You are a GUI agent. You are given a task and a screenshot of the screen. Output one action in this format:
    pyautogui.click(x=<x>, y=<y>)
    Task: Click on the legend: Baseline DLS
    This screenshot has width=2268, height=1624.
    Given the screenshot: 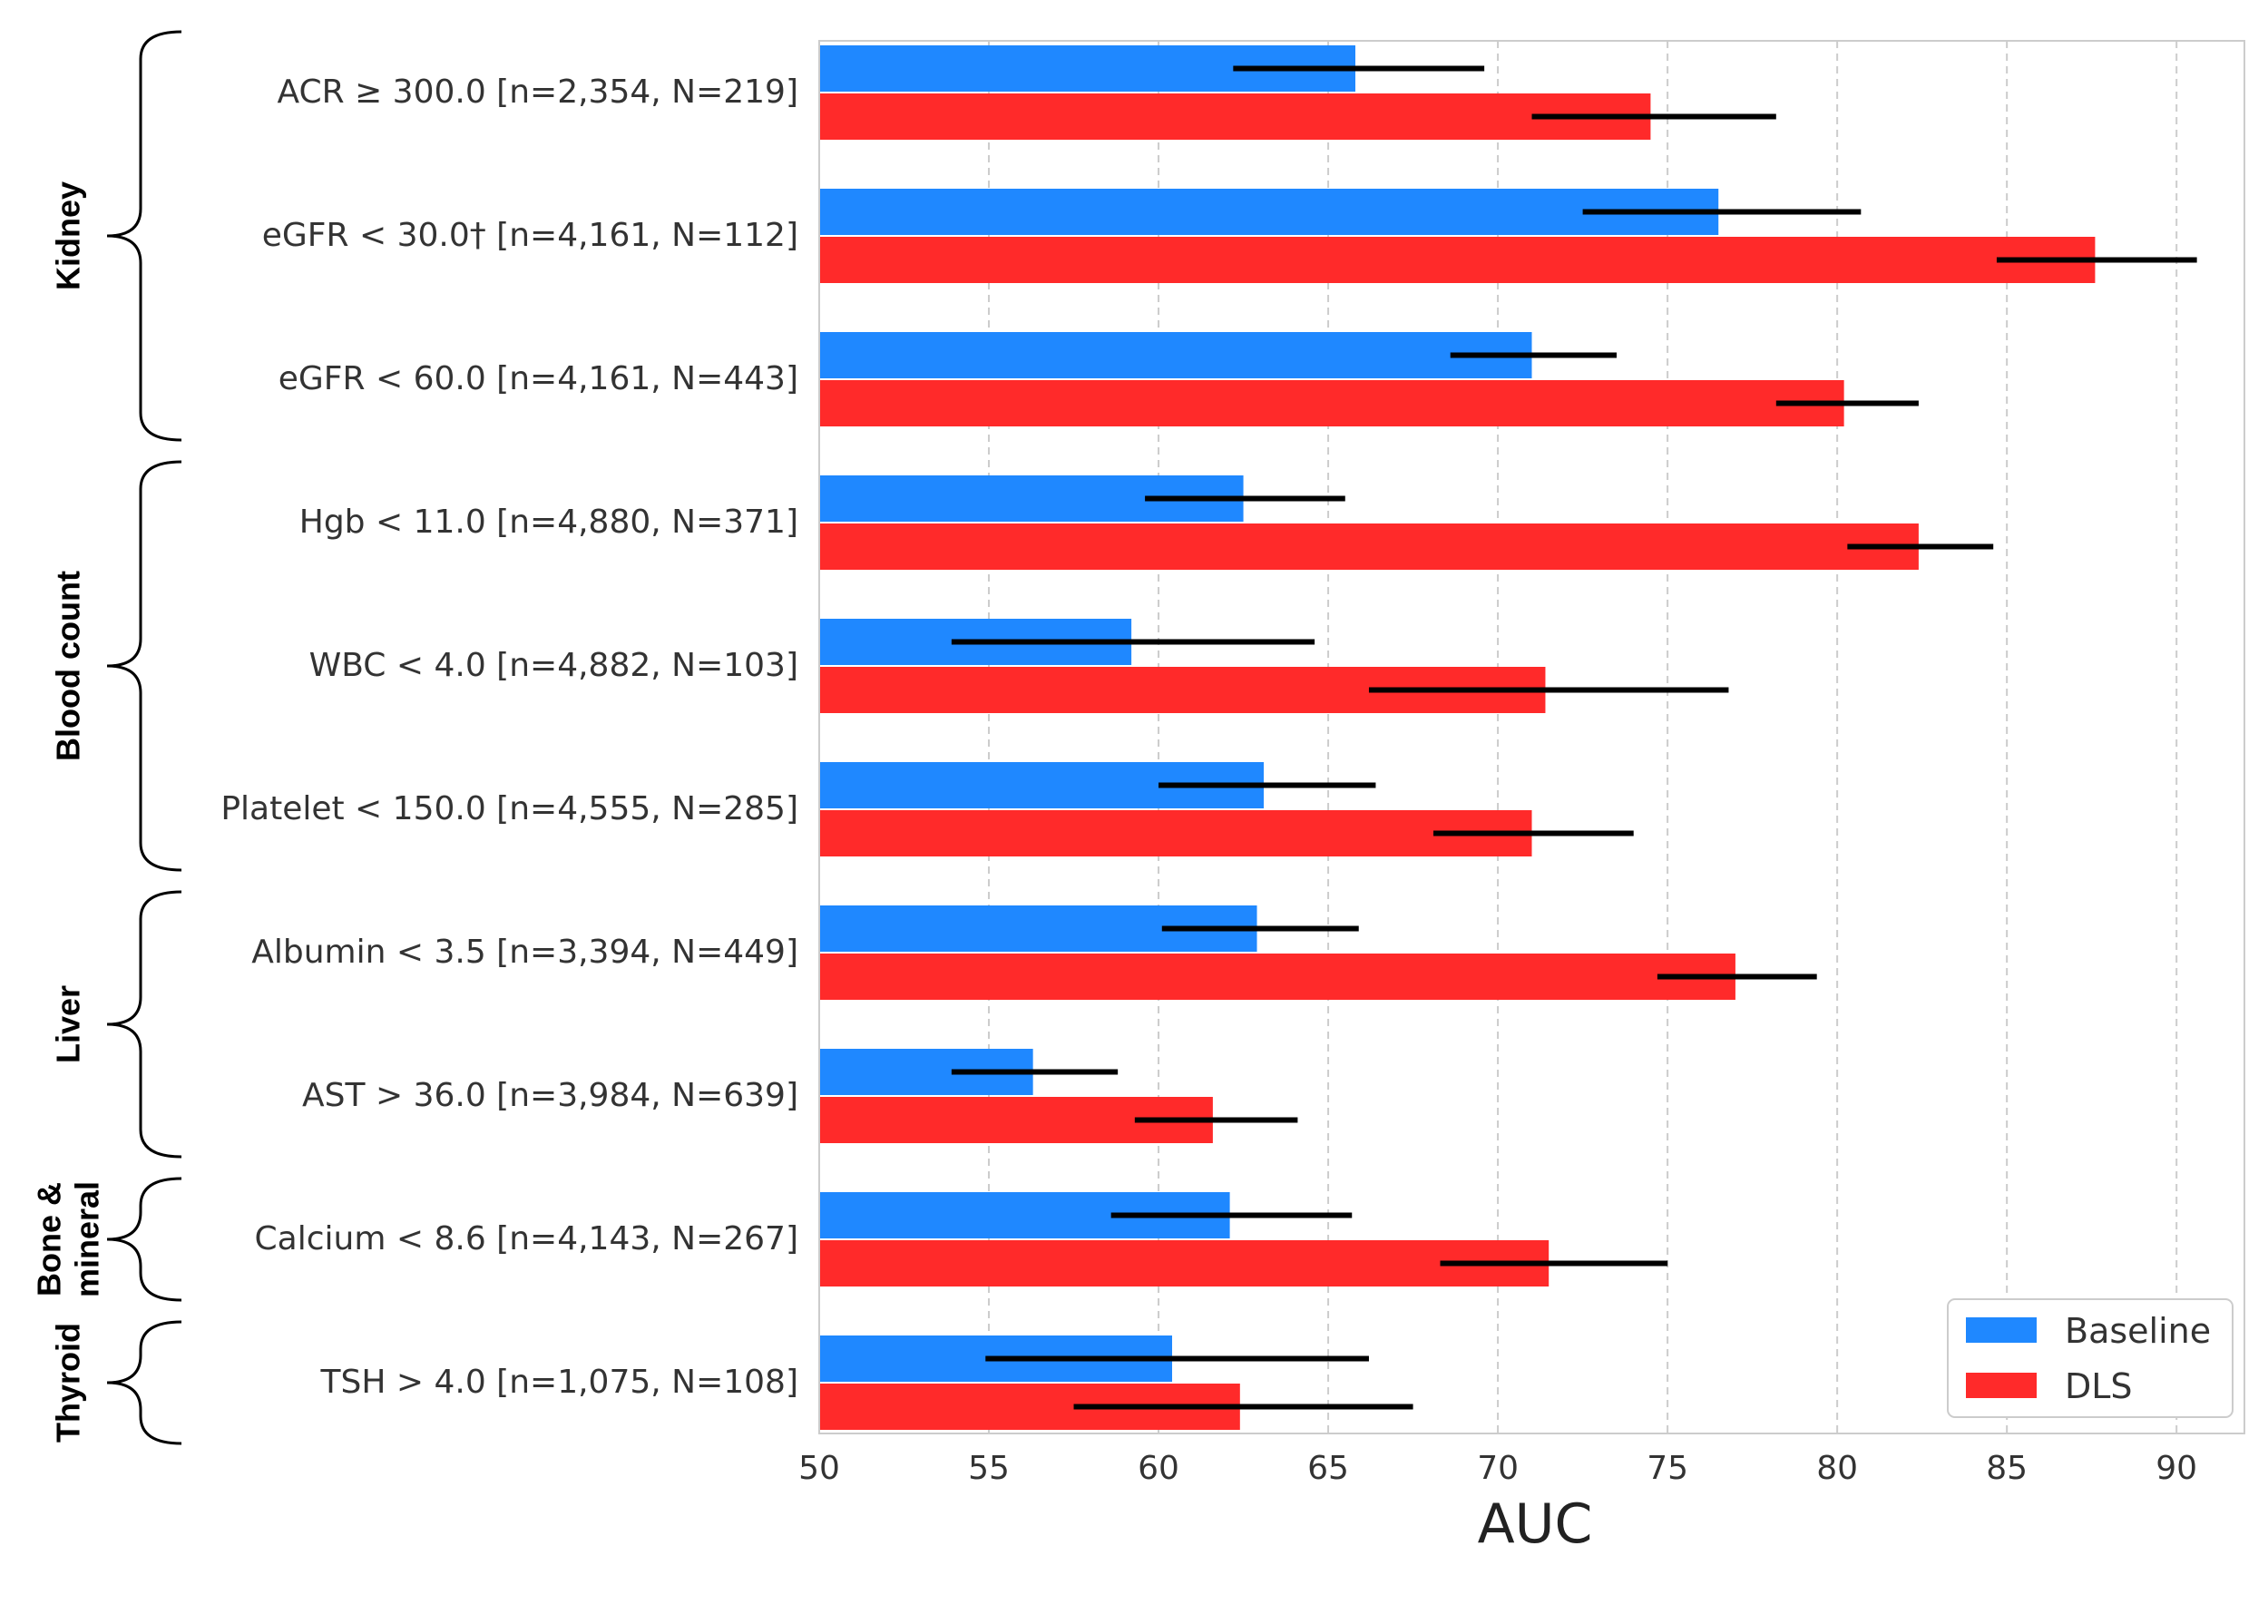 What is the action you would take?
    pyautogui.click(x=2091, y=1358)
    